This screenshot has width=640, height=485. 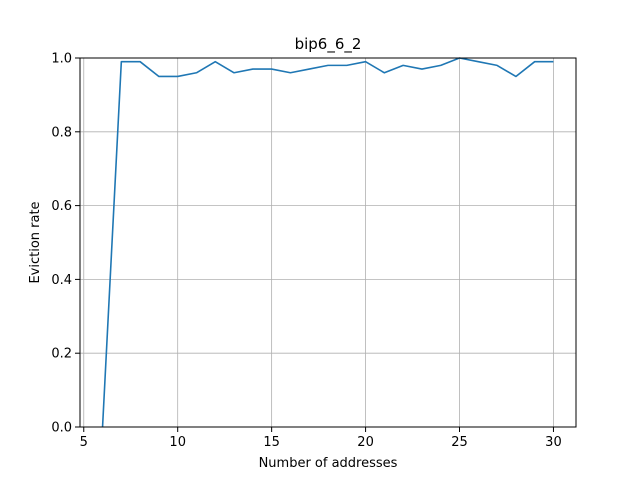 What do you see at coordinates (365, 442) in the screenshot?
I see `x-tick-label: 20` at bounding box center [365, 442].